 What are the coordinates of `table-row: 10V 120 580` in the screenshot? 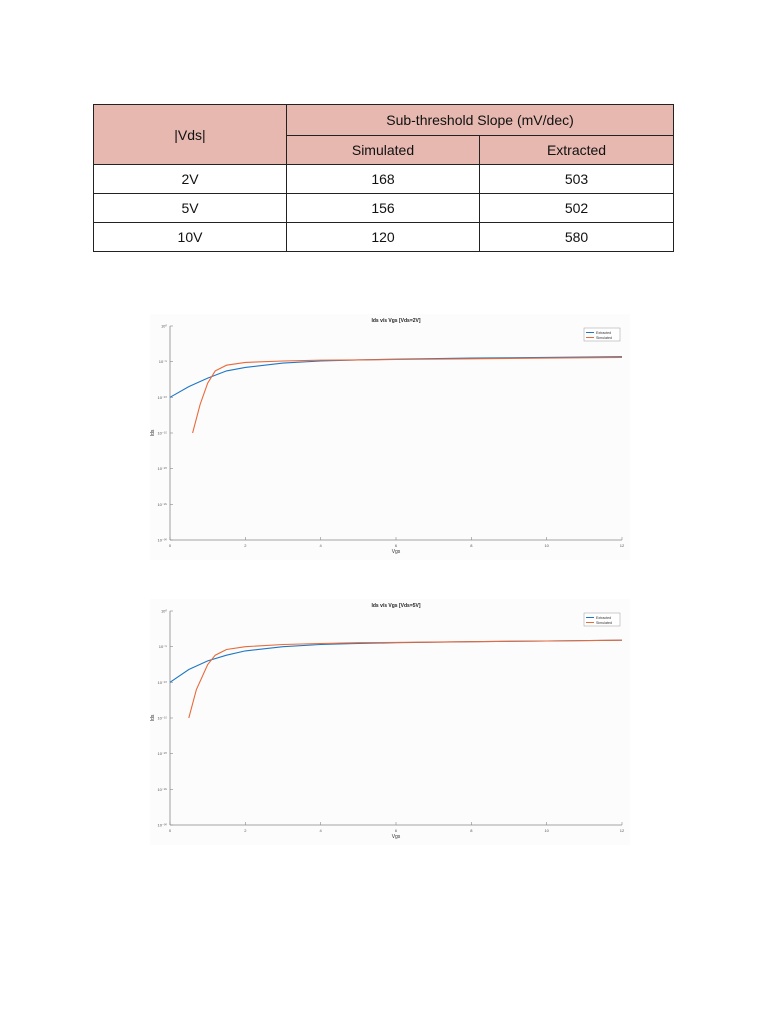 It's located at (384, 237).